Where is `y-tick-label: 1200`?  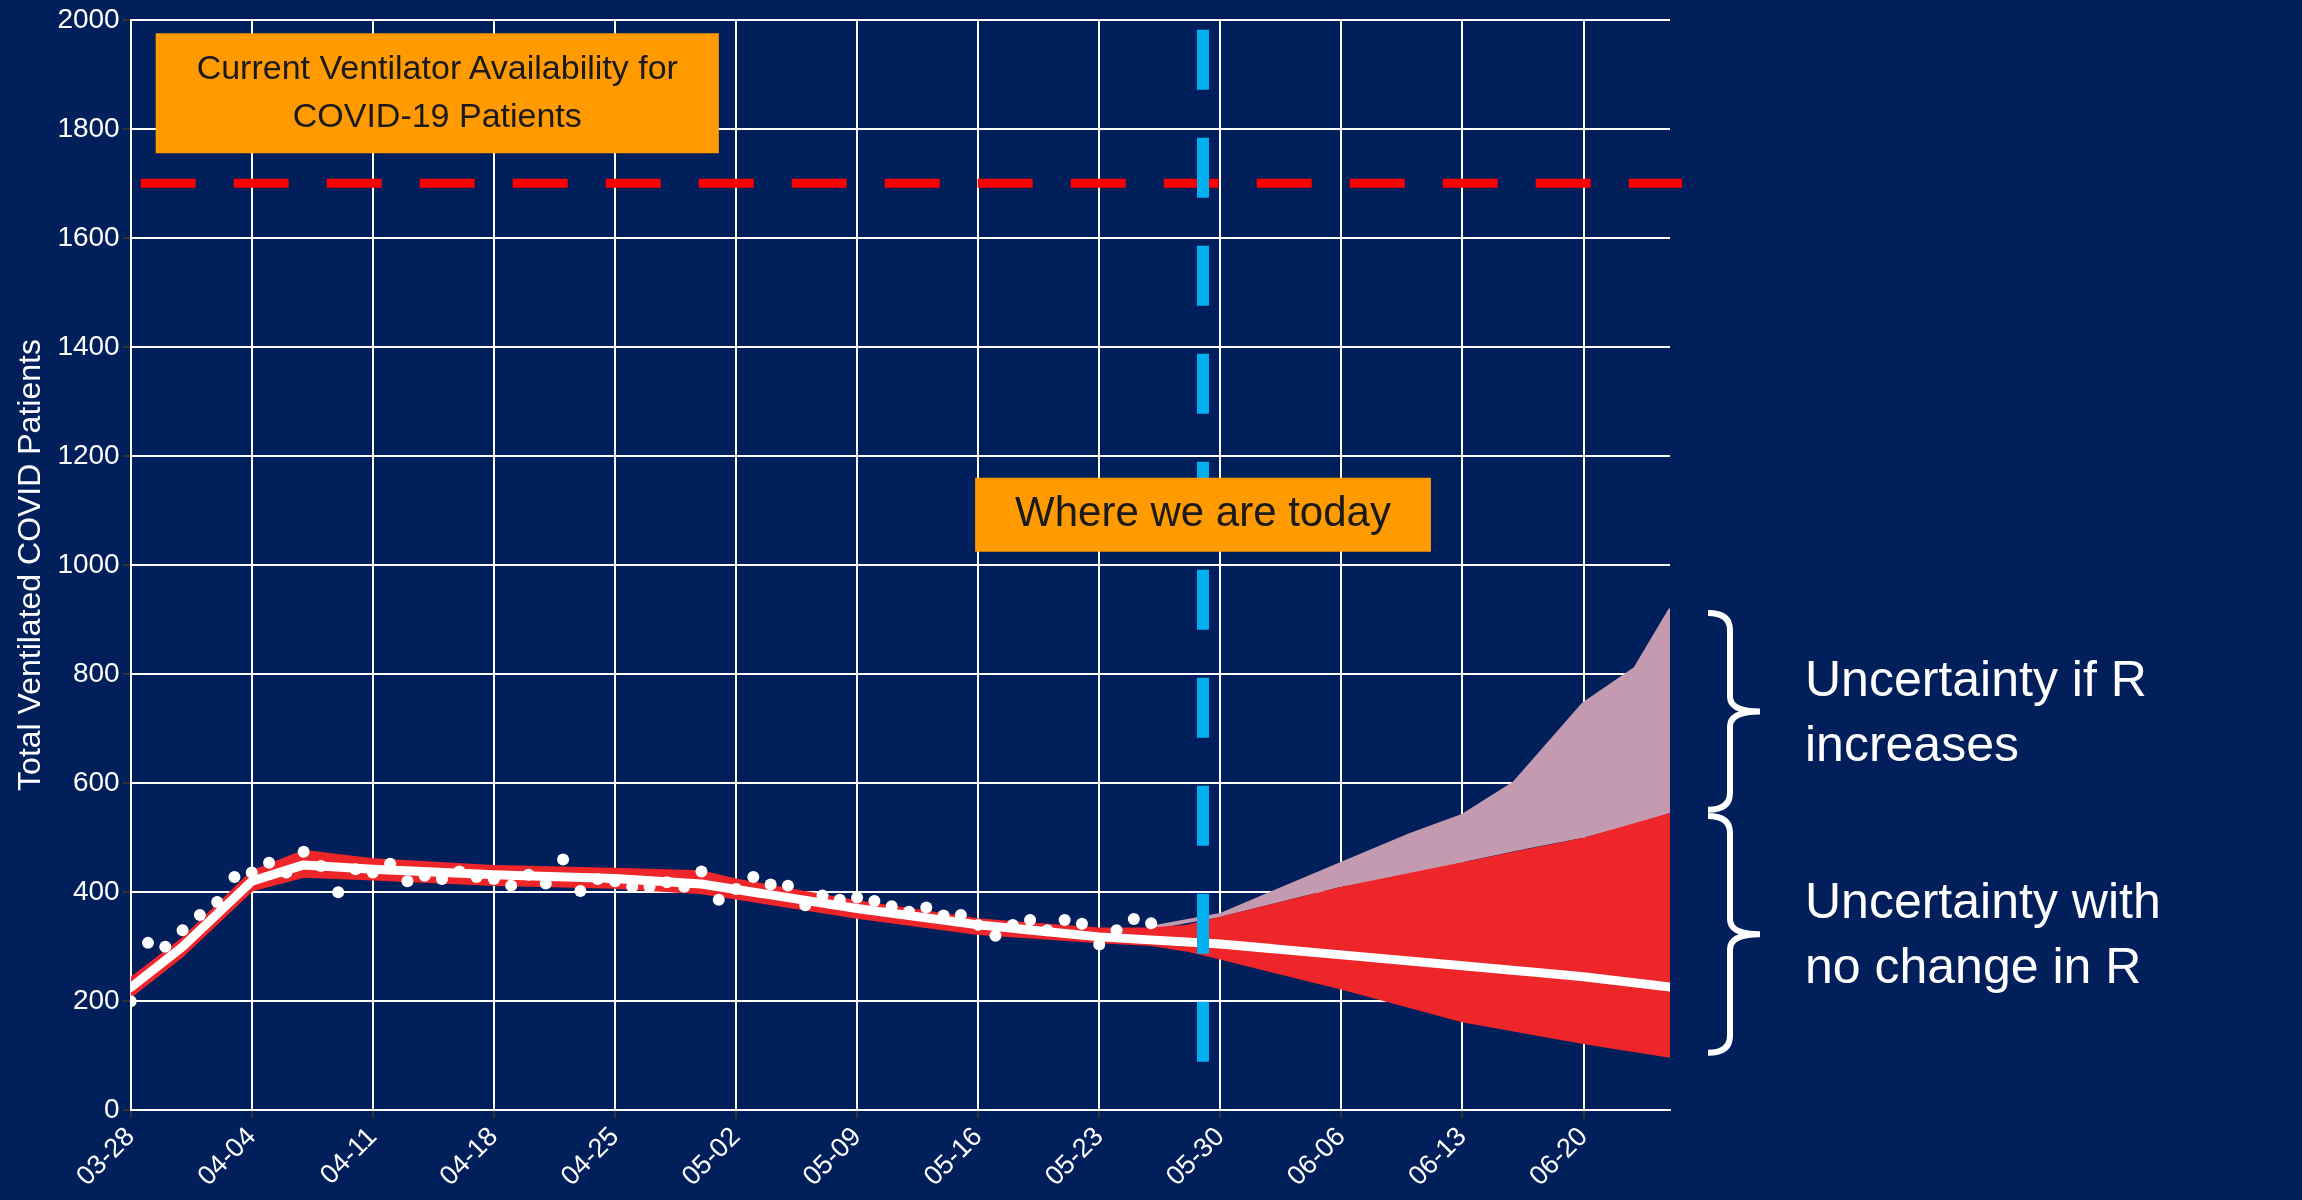
y-tick-label: 1200 is located at coordinates (88, 454).